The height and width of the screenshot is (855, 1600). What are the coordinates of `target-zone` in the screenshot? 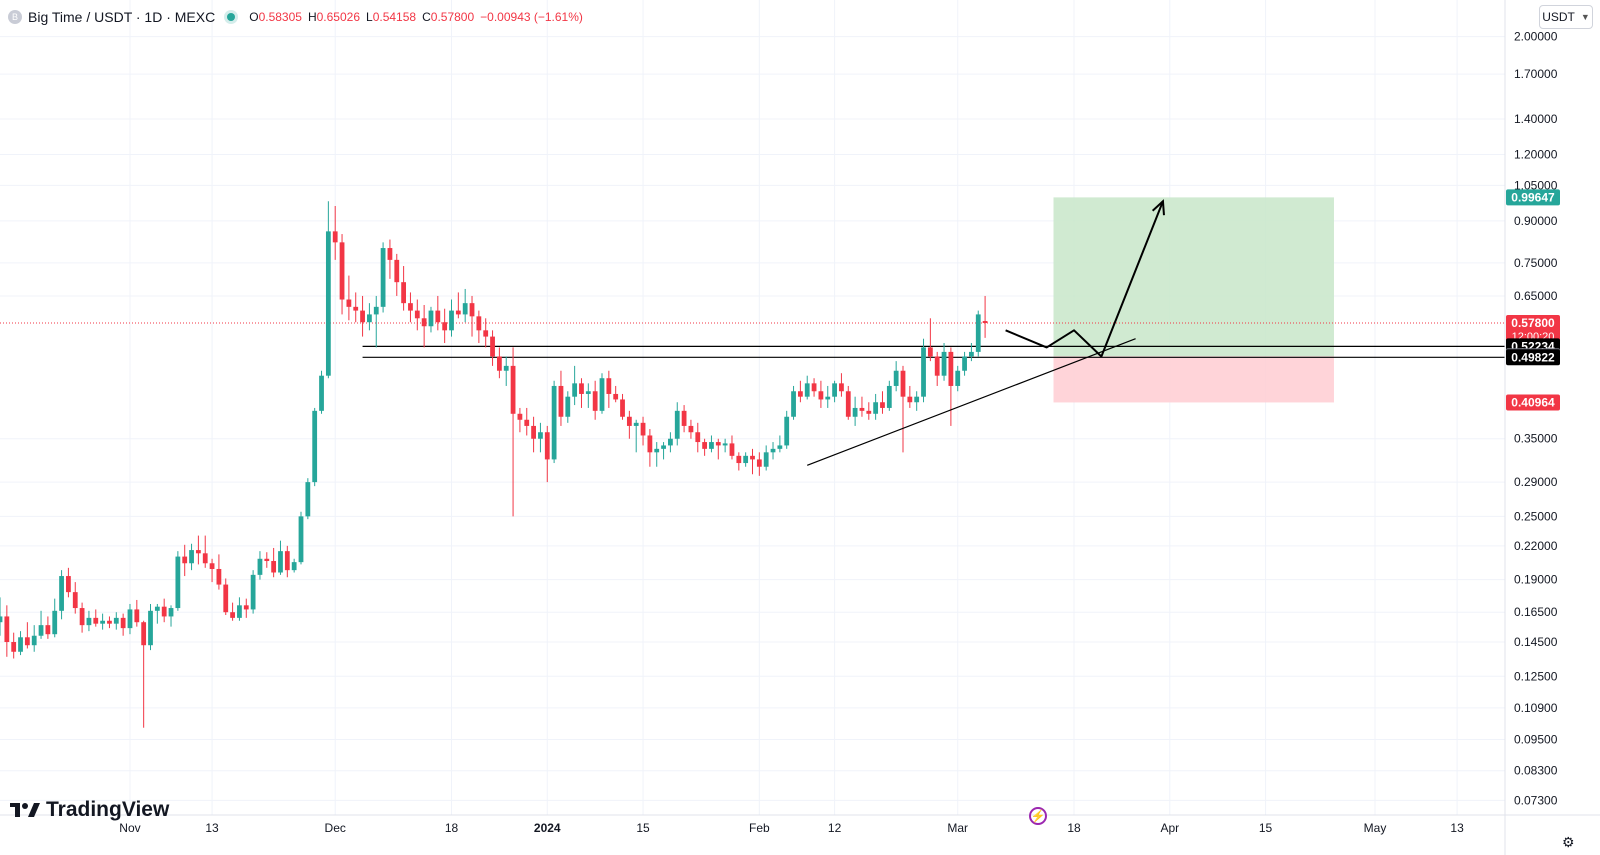 It's located at (1193, 277).